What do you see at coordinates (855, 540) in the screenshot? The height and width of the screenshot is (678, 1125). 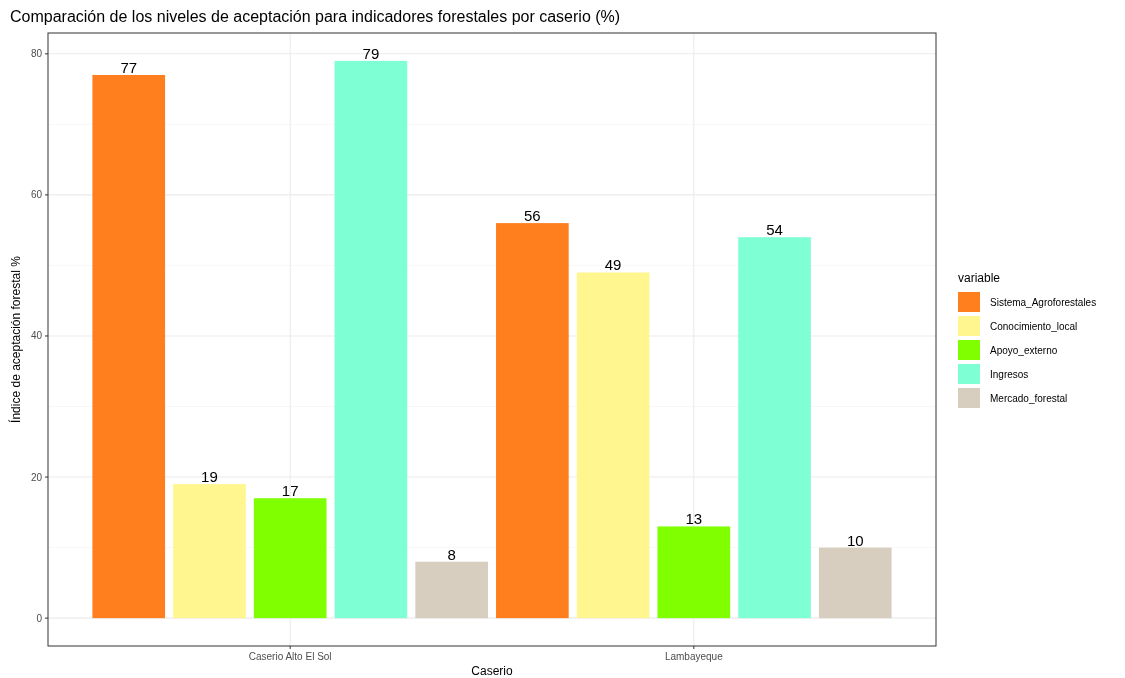 I see `data-label: 10` at bounding box center [855, 540].